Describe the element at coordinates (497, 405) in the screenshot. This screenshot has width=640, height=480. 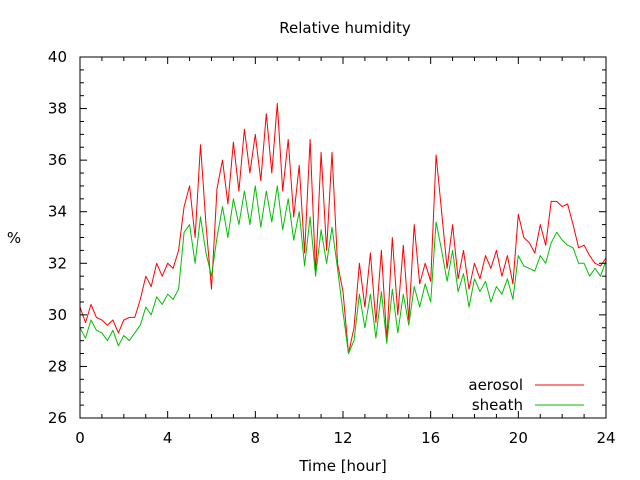
I see `legend-label: sheath` at that location.